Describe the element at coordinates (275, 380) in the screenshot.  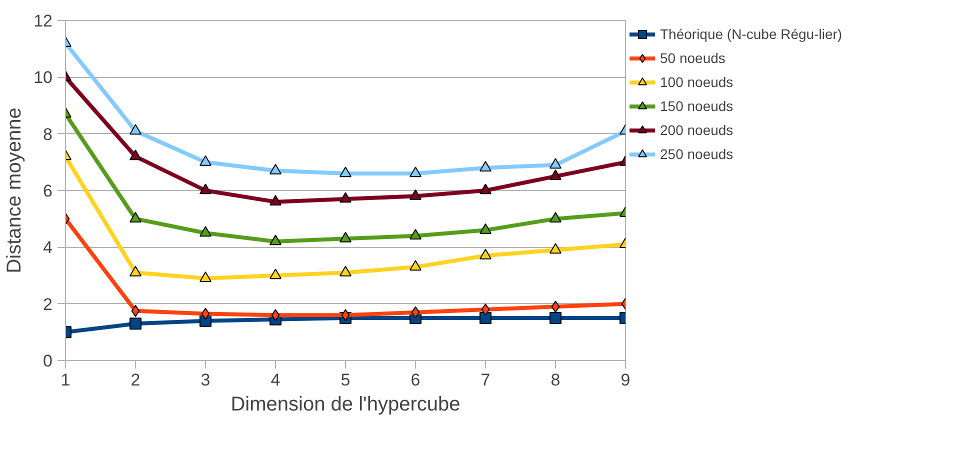
I see `x-tick-label: 4` at that location.